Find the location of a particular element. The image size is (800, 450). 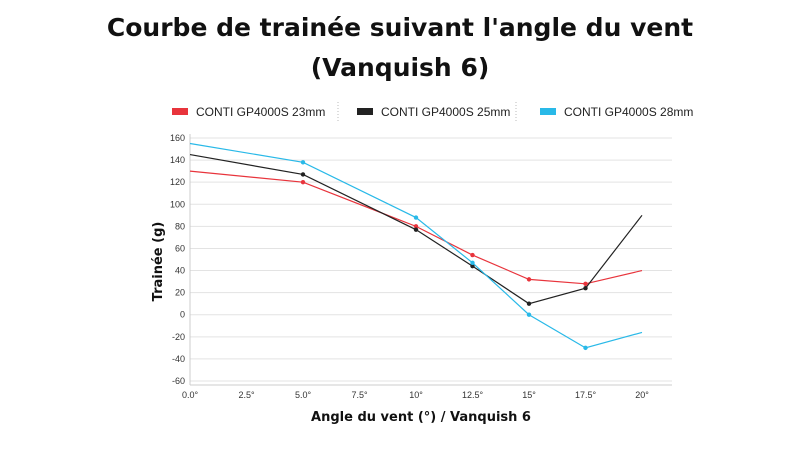

legend-label-2: CONTI GP4000S 25mm is located at coordinates (445, 112).